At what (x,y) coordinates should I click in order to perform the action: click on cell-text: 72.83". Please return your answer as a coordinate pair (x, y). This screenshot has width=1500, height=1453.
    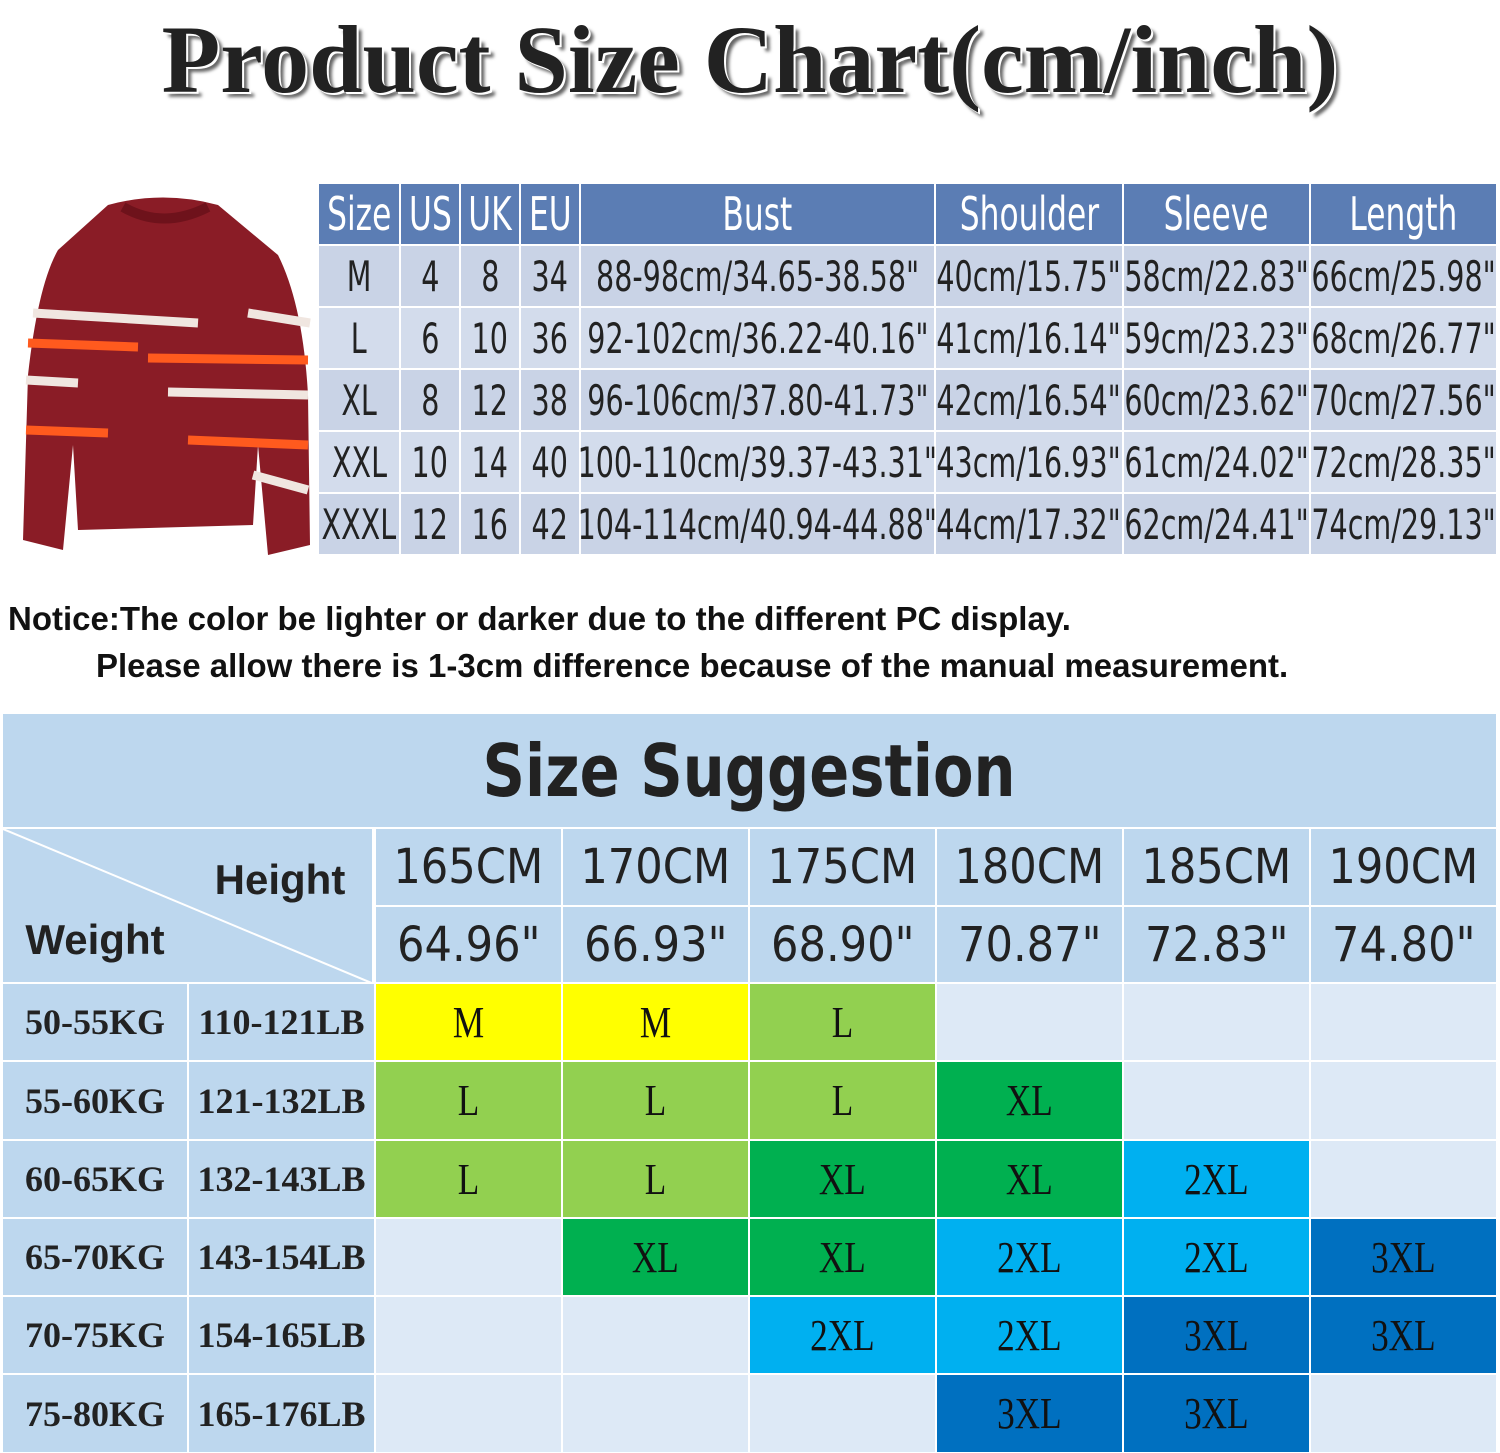
    Looking at the image, I should click on (1216, 944).